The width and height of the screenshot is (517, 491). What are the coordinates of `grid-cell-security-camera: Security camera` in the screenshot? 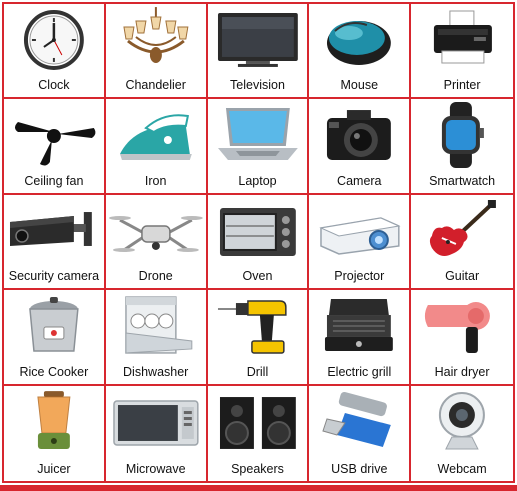 It's located at (55, 242).